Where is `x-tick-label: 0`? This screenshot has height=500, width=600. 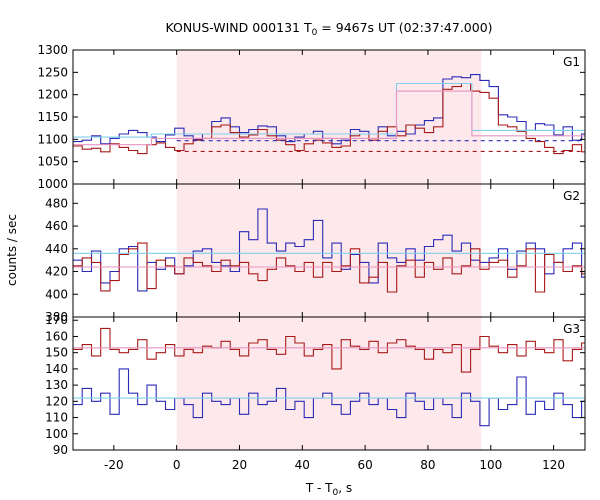 x-tick-label: 0 is located at coordinates (177, 465).